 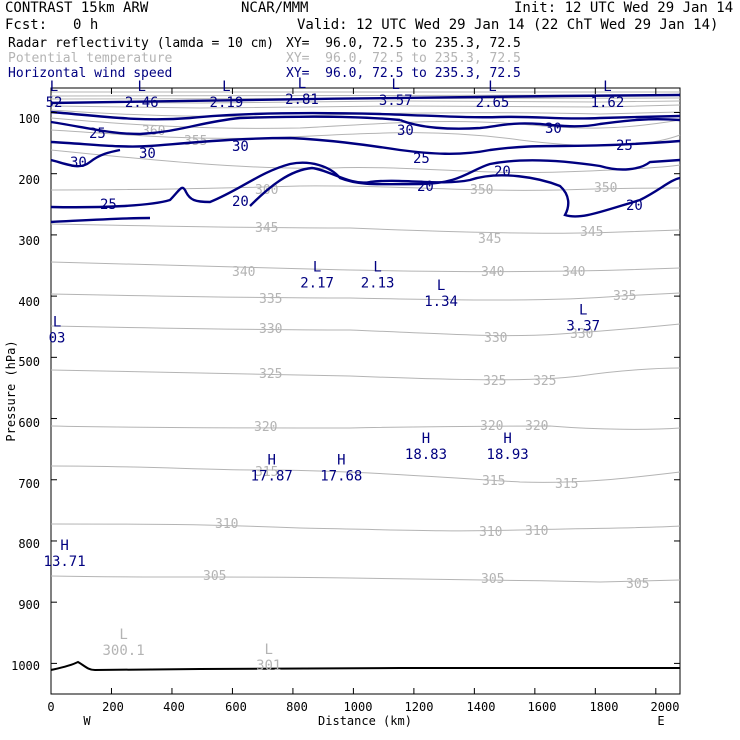 What do you see at coordinates (365, 721) in the screenshot?
I see `x-axis-label: Distance (km)` at bounding box center [365, 721].